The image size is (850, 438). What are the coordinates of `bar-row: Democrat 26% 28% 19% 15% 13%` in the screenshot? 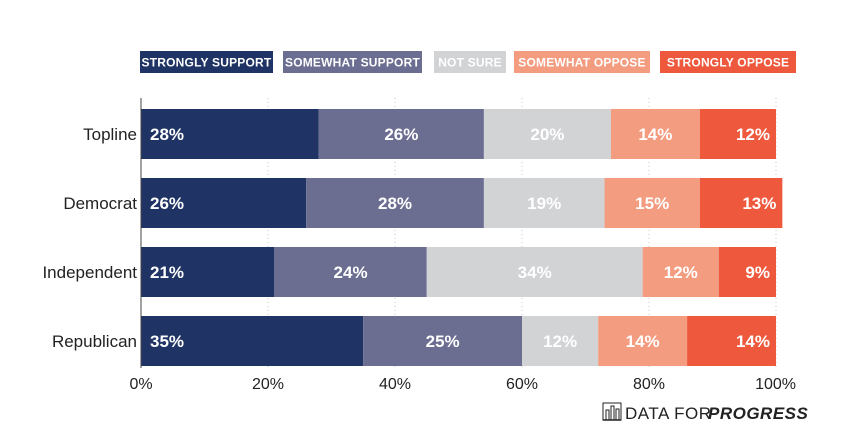 It's located at (423, 203).